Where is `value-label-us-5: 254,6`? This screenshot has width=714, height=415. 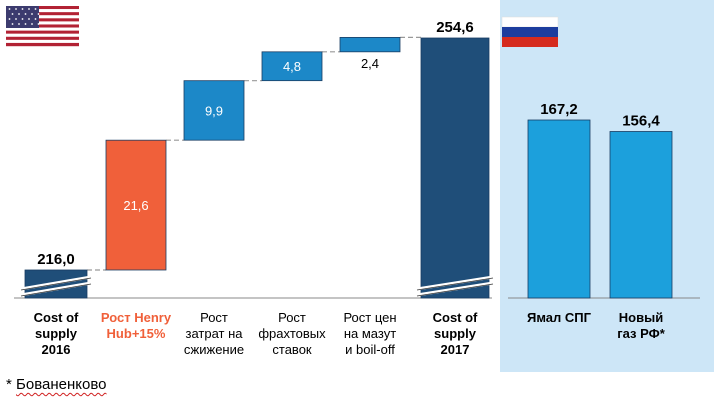
value-label-us-5: 254,6 is located at coordinates (455, 27).